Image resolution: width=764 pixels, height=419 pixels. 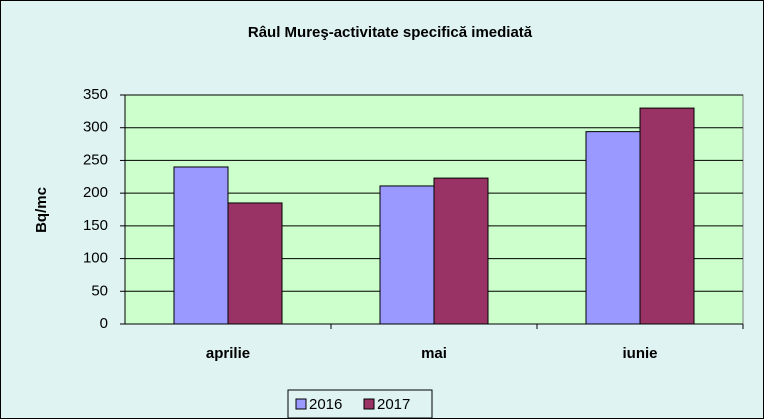 I want to click on x-tick-label: mai, so click(x=434, y=353).